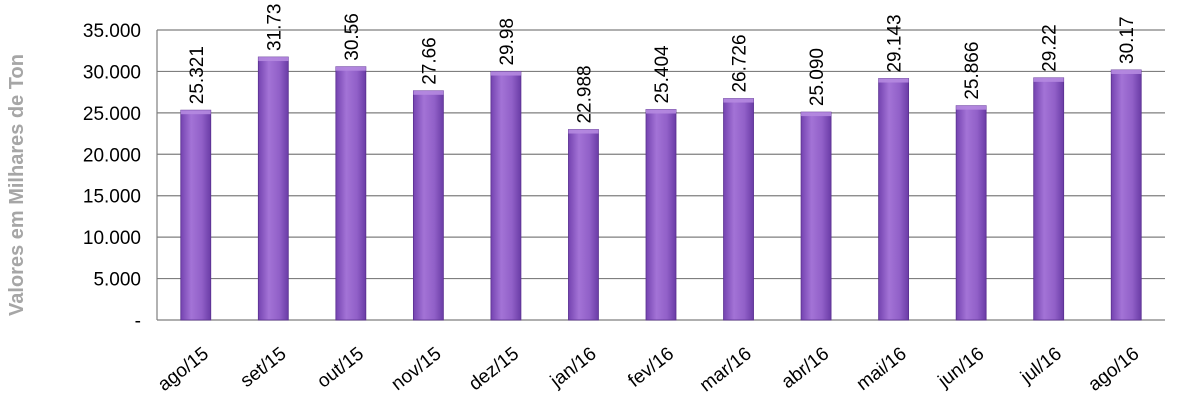 This screenshot has width=1178, height=405. Describe the element at coordinates (112, 31) in the screenshot. I see `y-tick-label: 35.000` at that location.